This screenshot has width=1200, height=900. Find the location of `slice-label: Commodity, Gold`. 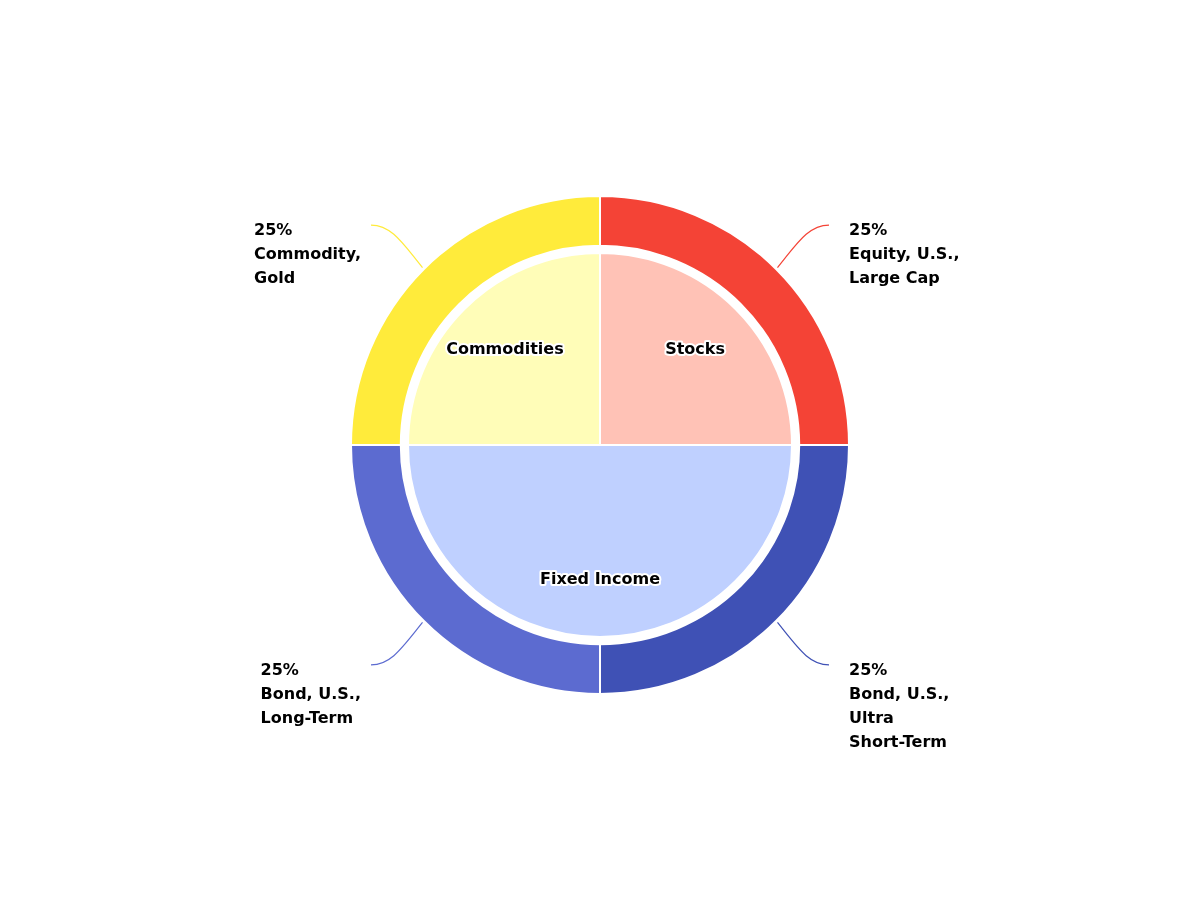

slice-label: Commodity, Gold is located at coordinates (307, 266).